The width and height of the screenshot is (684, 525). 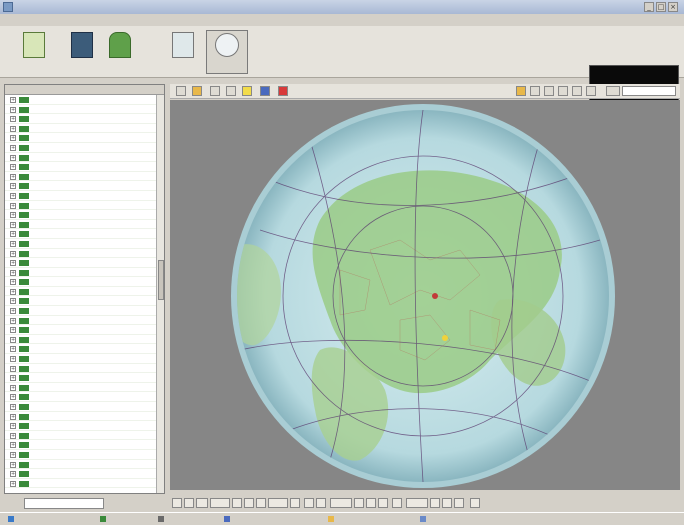 What do you see at coordinates (435, 296) in the screenshot?
I see `home-location-marker` at bounding box center [435, 296].